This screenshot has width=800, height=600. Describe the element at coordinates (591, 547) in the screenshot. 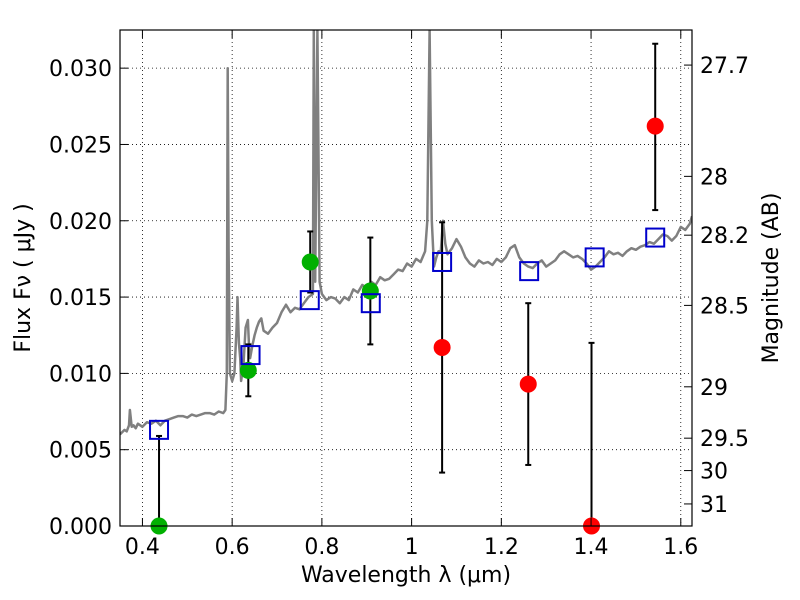

I see `x-tick-label: 1.4` at that location.